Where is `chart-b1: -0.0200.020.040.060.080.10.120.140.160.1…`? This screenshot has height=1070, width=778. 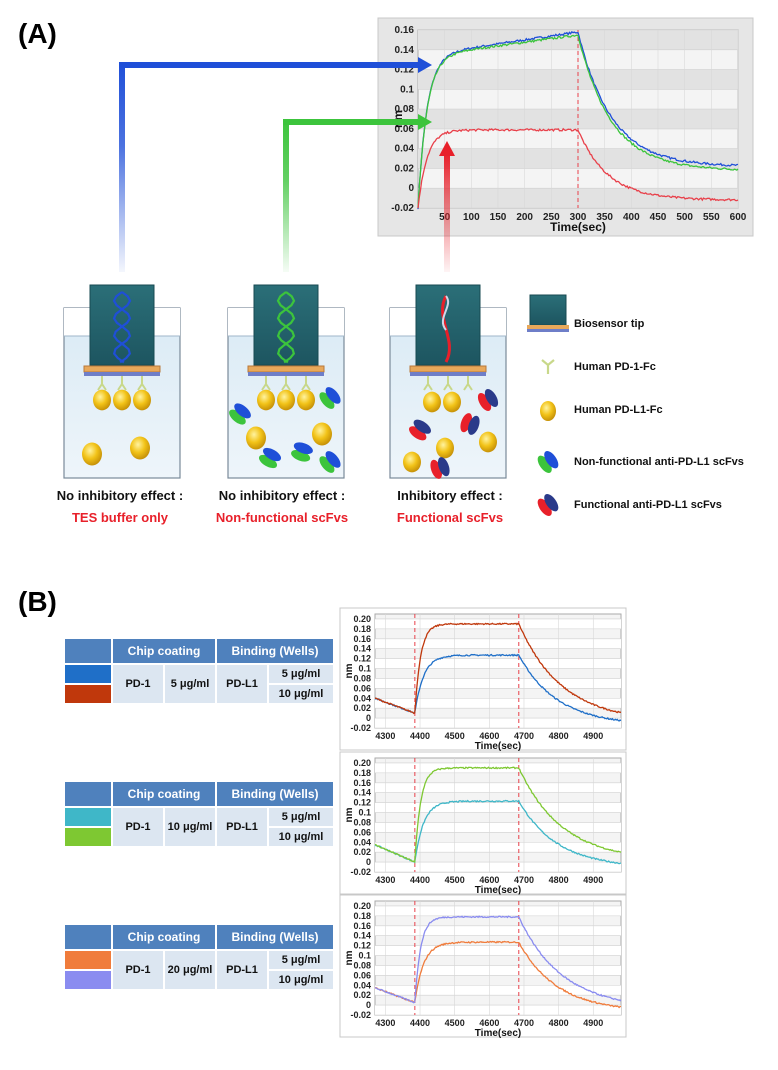
chart-b1: -0.0200.020.040.060.080.10.120.140.160.1… is located at coordinates (483, 679).